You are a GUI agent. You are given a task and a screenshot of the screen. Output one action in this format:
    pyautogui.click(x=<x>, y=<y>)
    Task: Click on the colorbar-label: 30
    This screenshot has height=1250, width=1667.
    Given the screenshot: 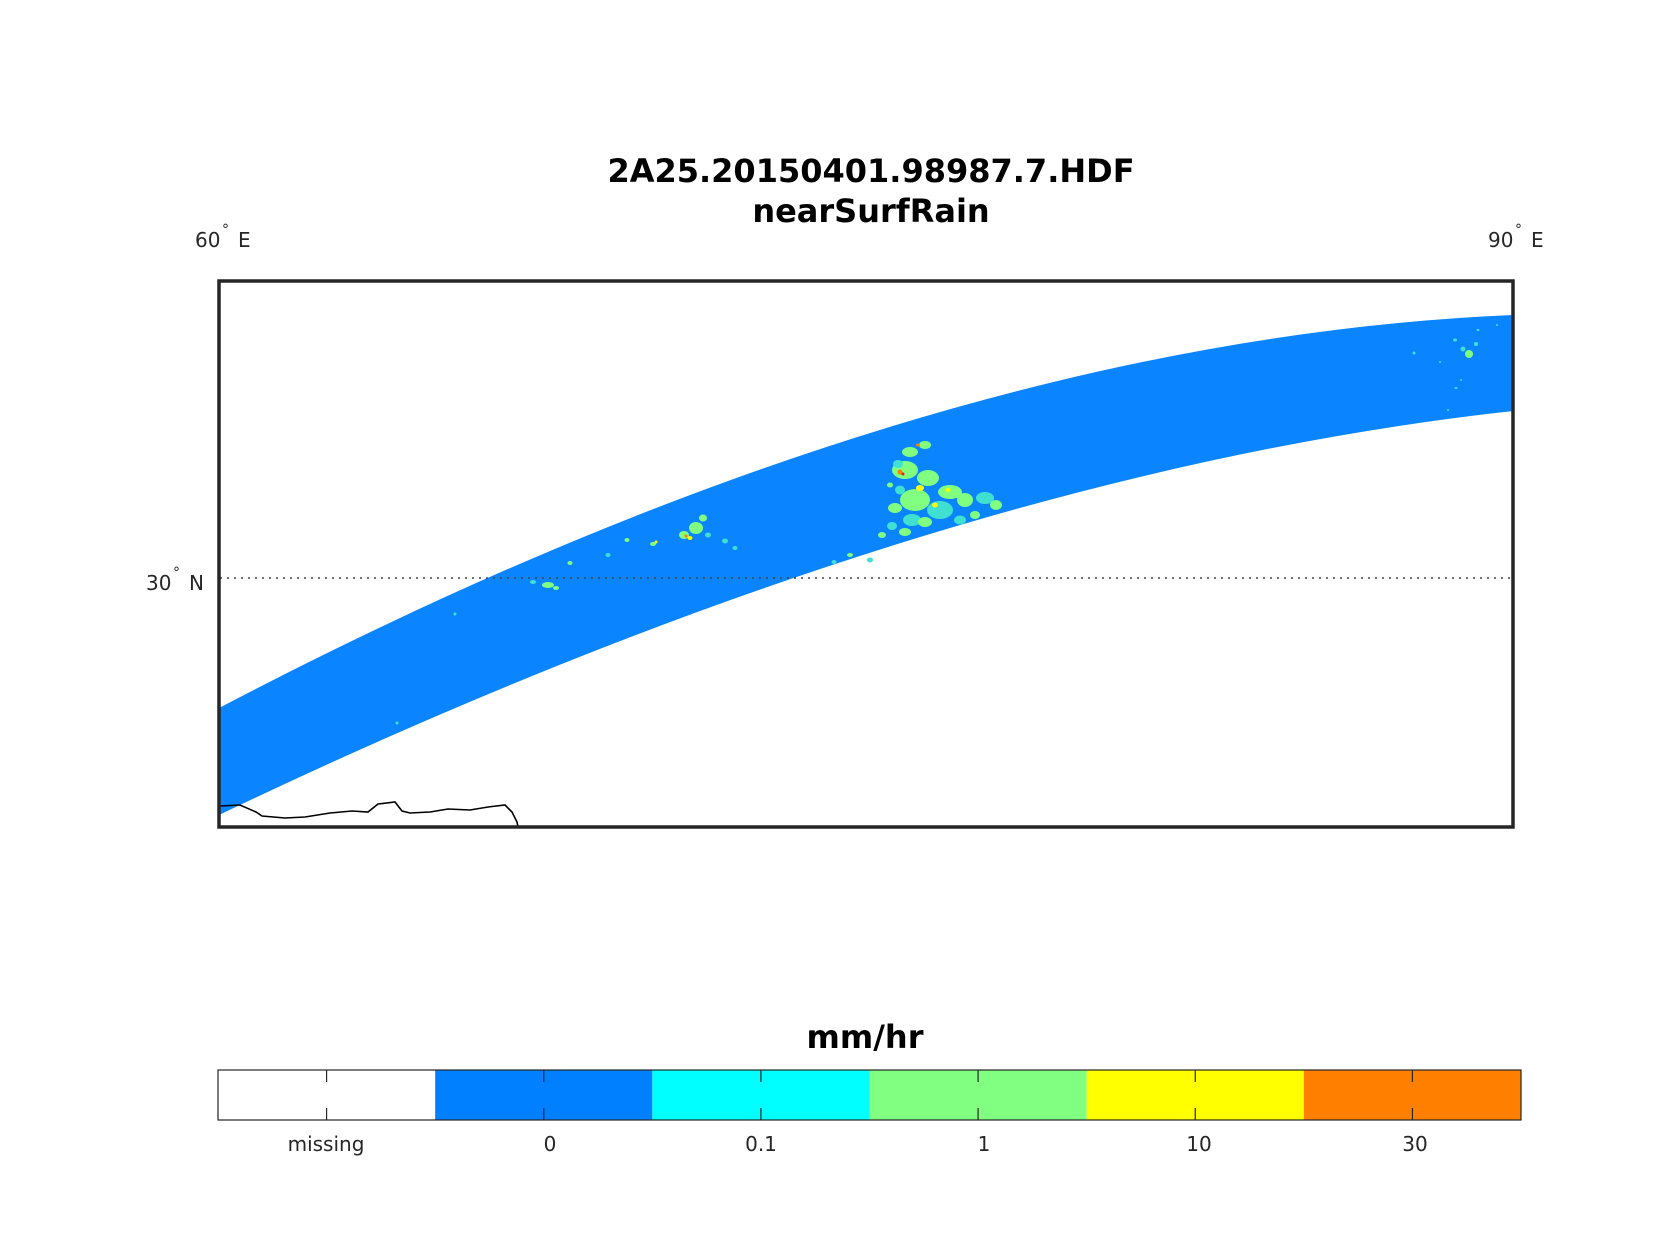 What is the action you would take?
    pyautogui.click(x=1414, y=1144)
    